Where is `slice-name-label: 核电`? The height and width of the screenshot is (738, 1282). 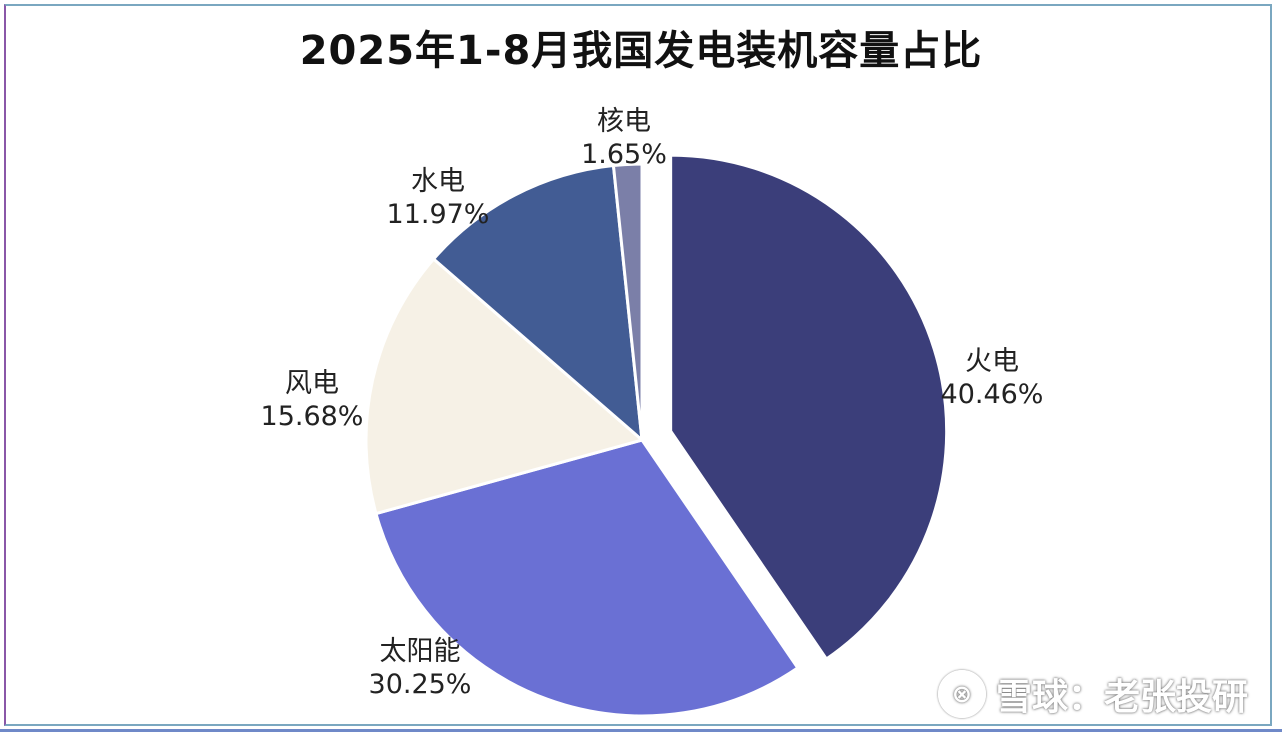 slice-name-label: 核电 is located at coordinates (624, 121).